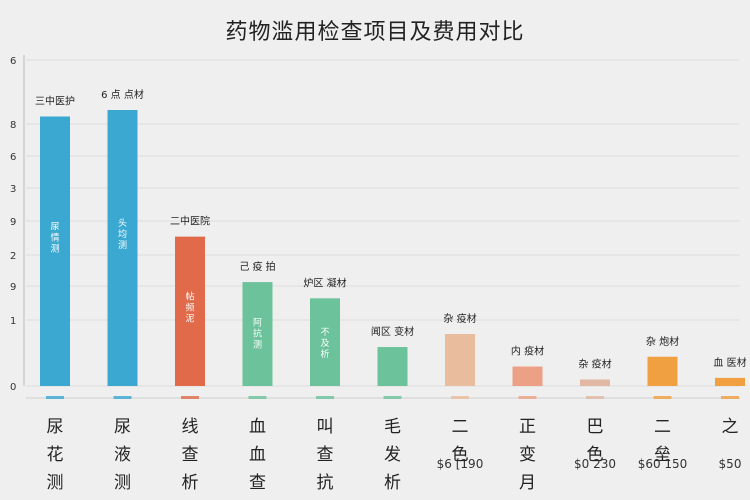 The image size is (750, 500). What do you see at coordinates (325, 483) in the screenshot?
I see `category-label: 抗` at bounding box center [325, 483].